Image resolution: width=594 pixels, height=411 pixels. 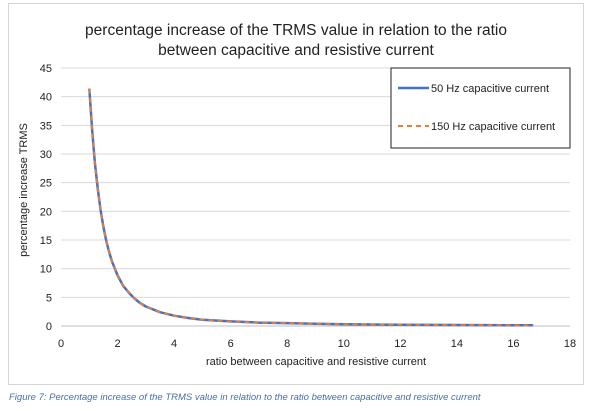 What do you see at coordinates (24, 190) in the screenshot?
I see `y-axis-label: percentage increase TRMS` at bounding box center [24, 190].